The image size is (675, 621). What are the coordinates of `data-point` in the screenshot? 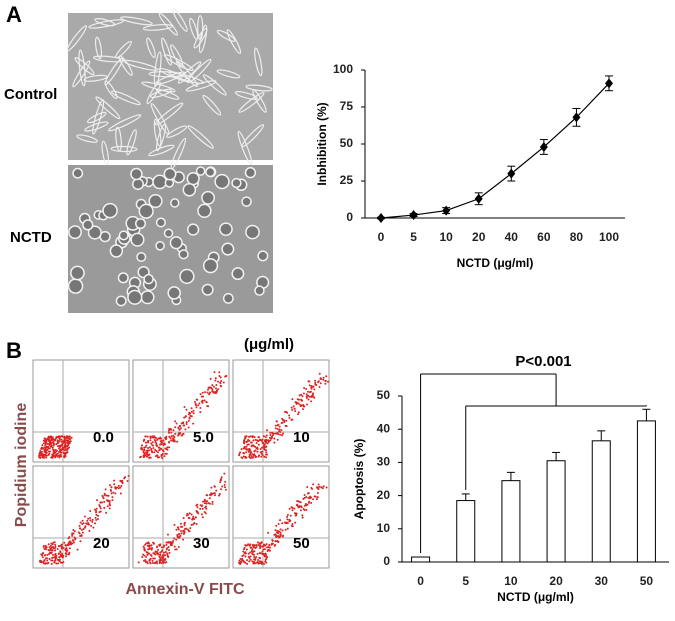 It's located at (609, 83).